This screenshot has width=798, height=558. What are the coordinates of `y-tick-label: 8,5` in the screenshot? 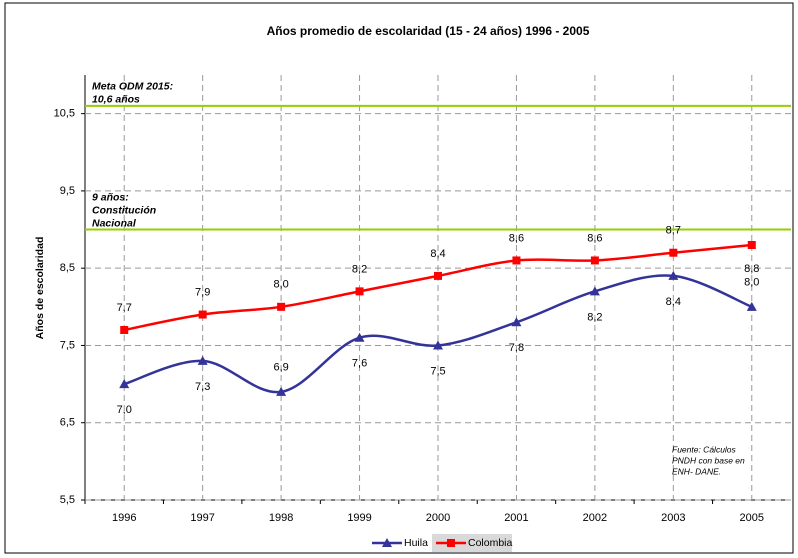 It's located at (67, 268).